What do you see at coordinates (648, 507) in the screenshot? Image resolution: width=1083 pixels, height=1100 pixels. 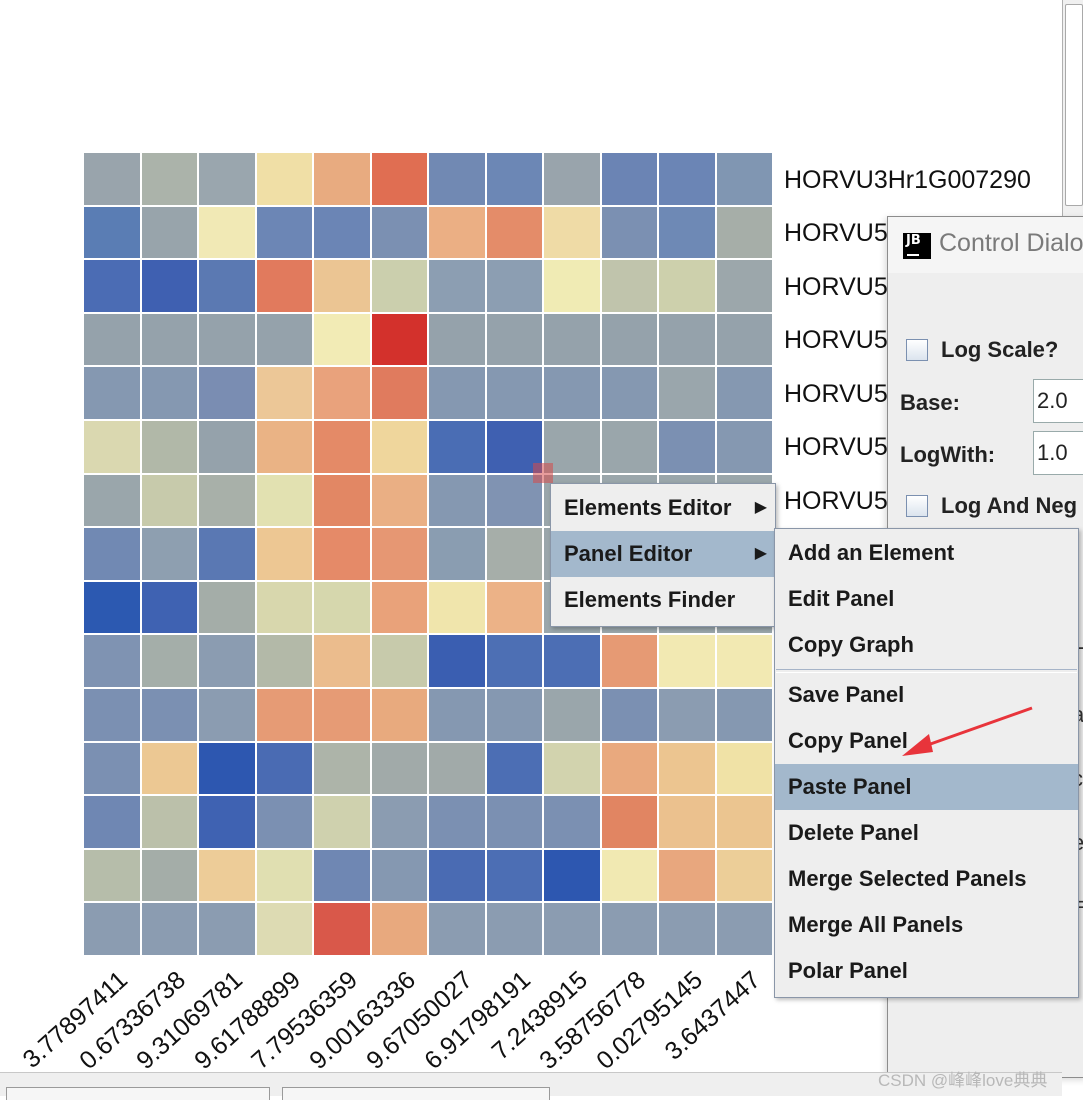 I see `menu-item-label: Elements Editor` at bounding box center [648, 507].